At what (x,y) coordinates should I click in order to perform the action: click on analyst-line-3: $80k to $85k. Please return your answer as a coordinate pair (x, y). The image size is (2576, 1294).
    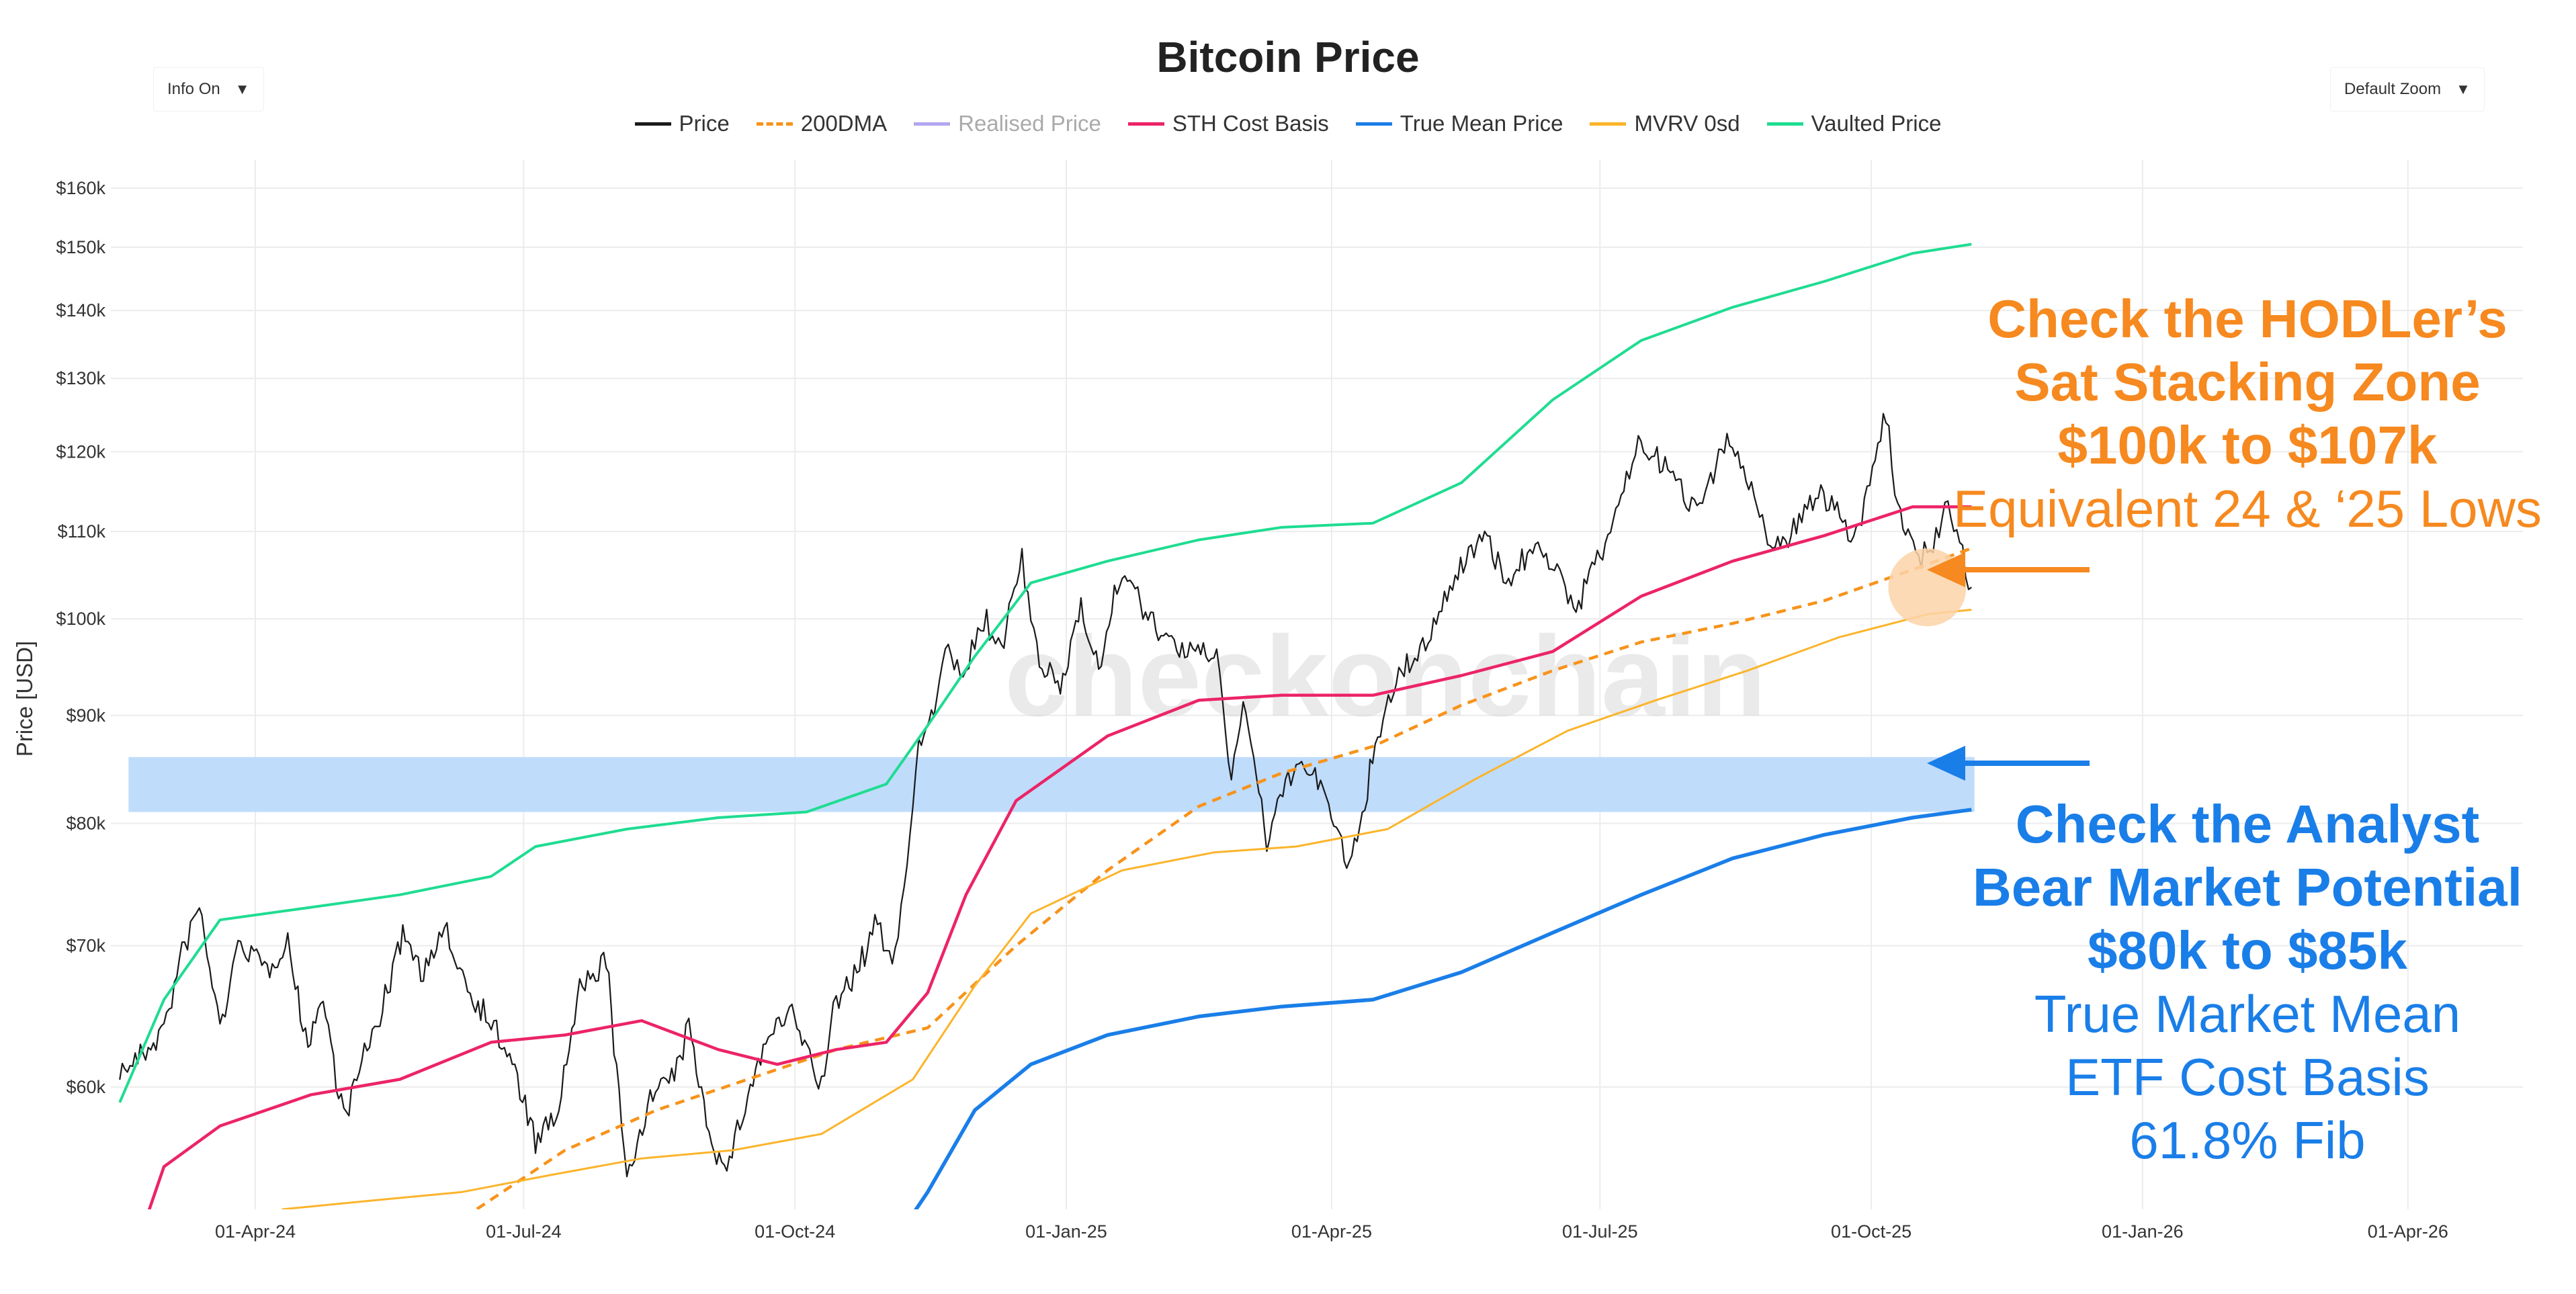
    Looking at the image, I should click on (2247, 950).